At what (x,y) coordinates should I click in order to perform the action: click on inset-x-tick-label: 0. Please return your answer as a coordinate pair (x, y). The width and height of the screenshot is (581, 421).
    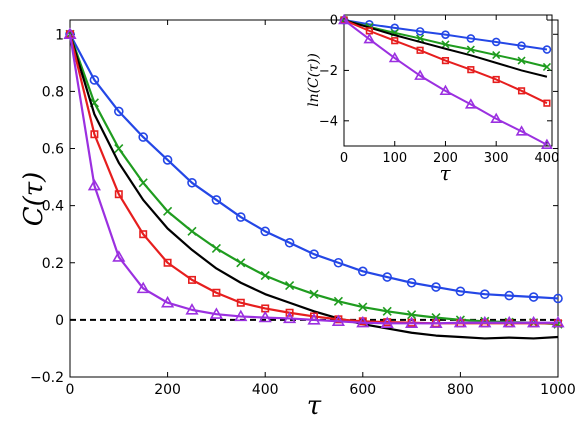
    Looking at the image, I should click on (344, 158).